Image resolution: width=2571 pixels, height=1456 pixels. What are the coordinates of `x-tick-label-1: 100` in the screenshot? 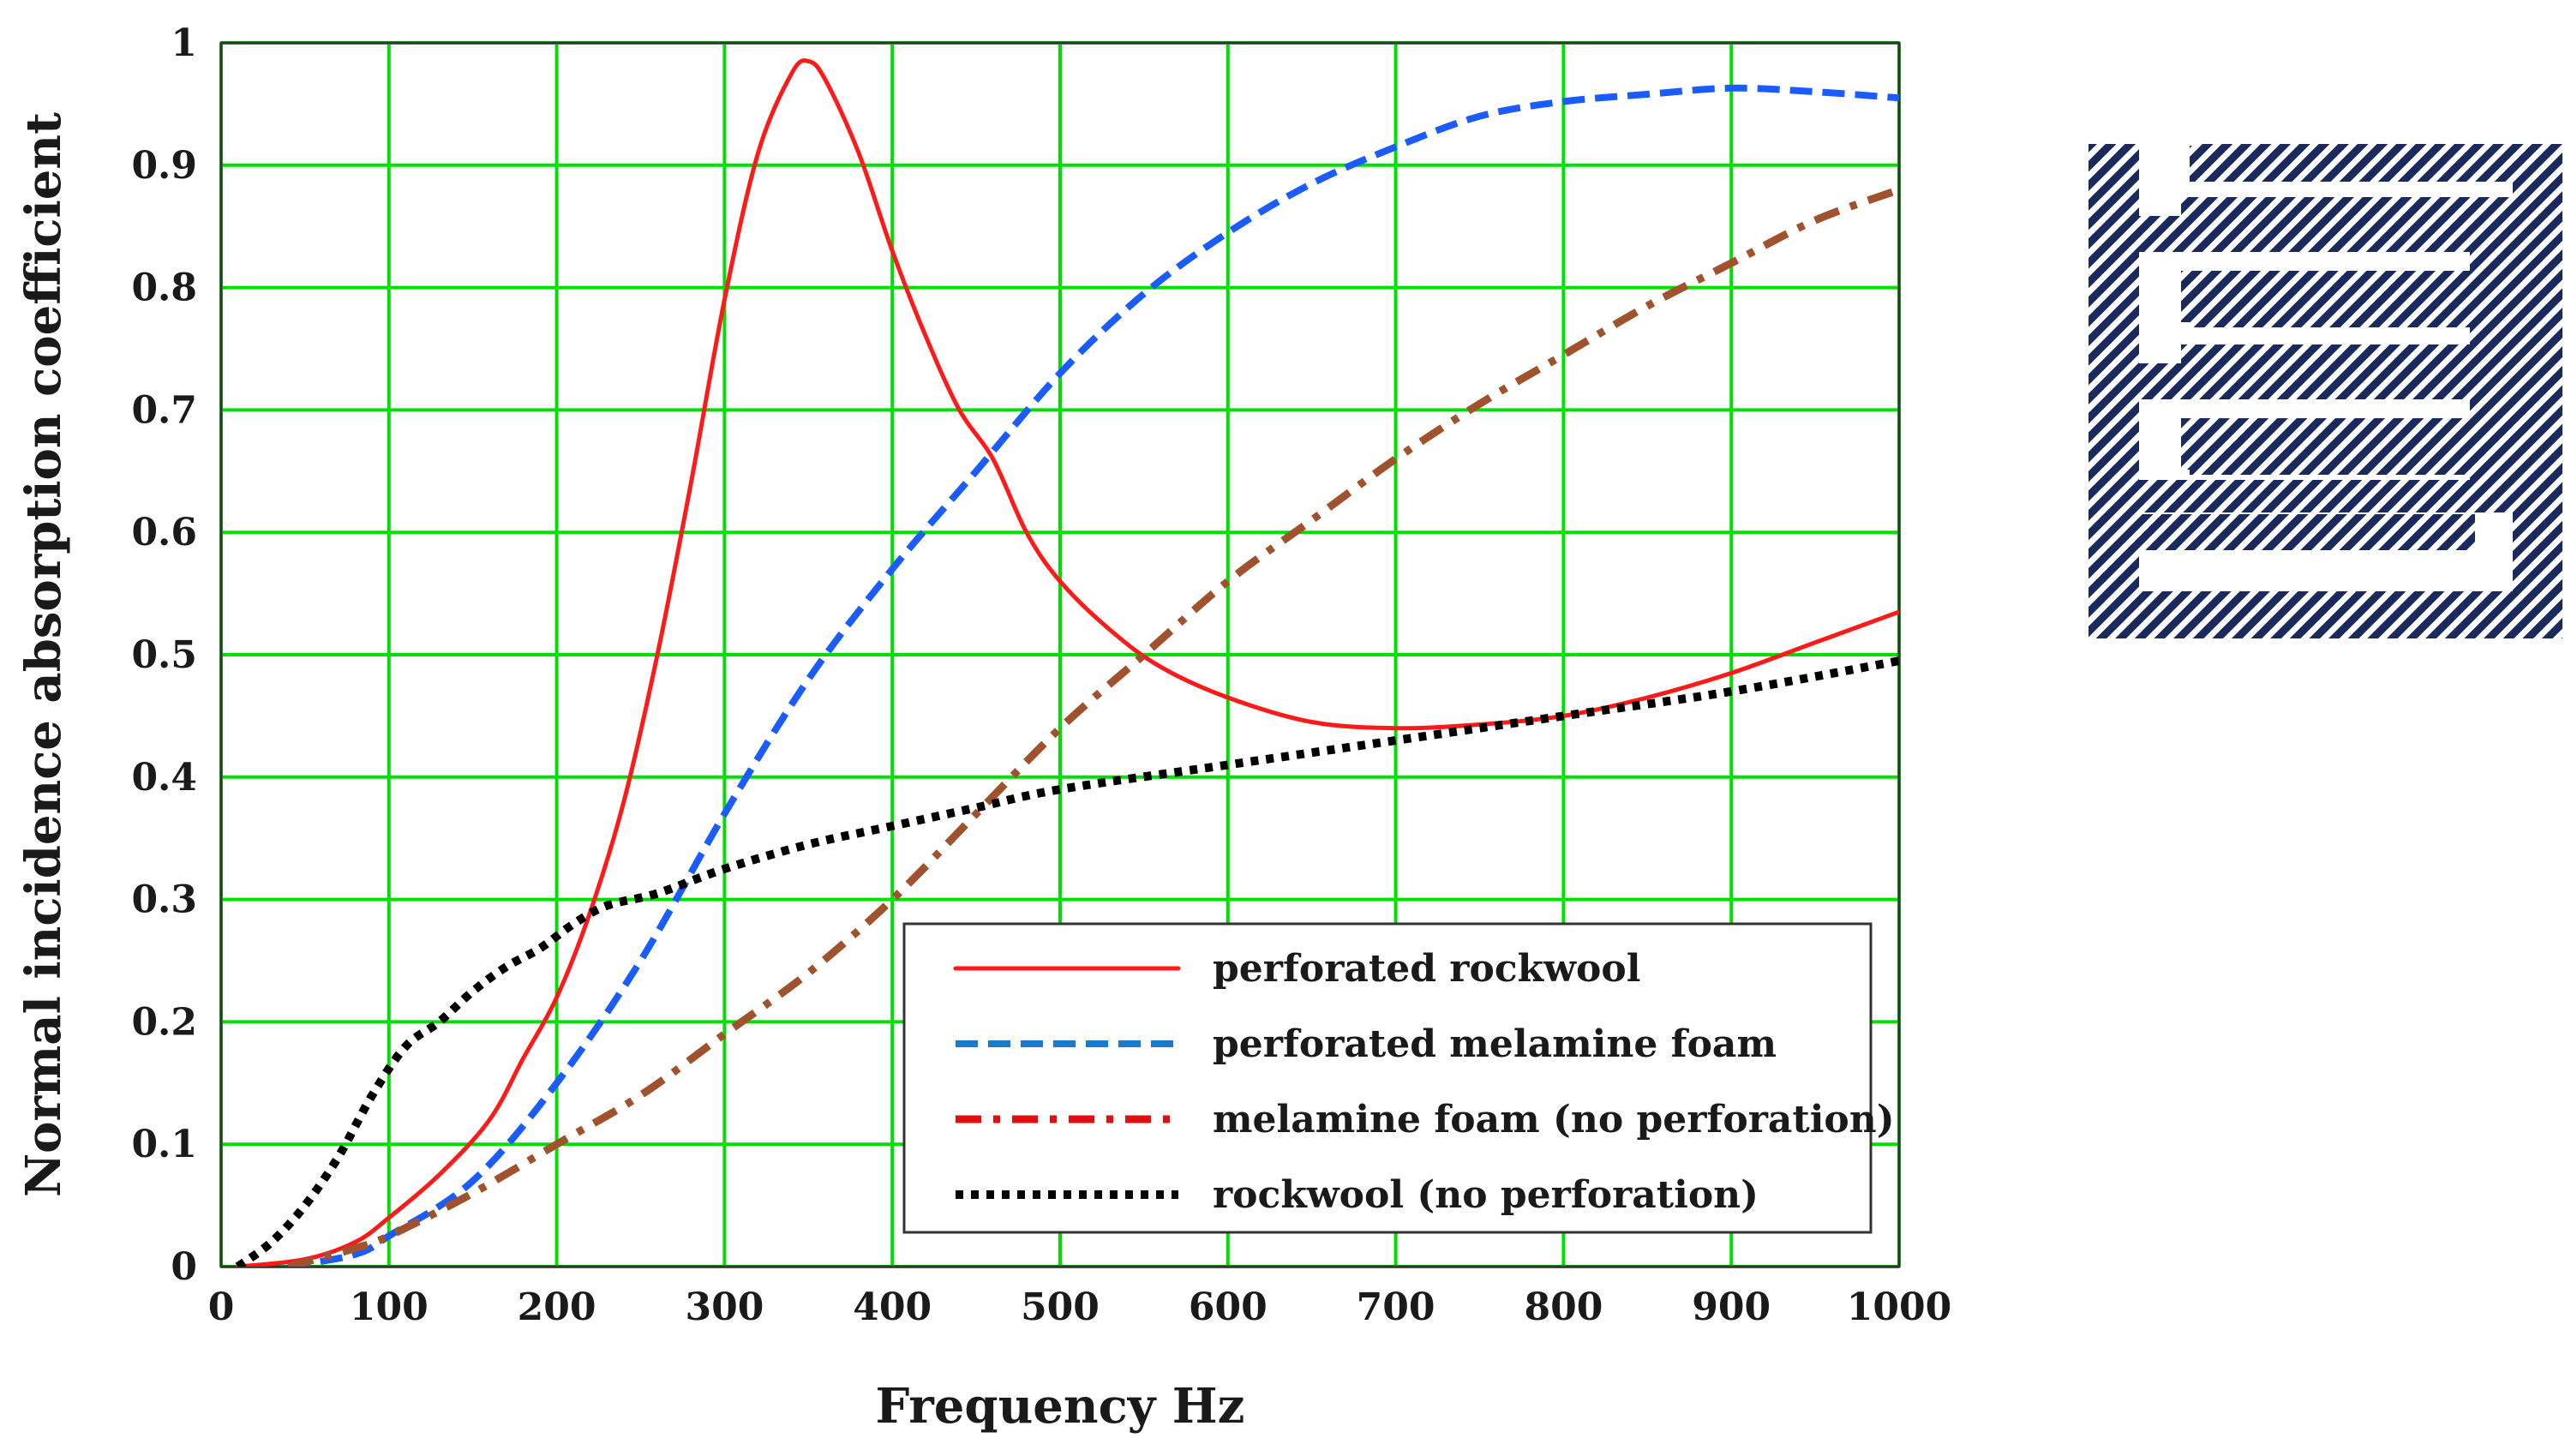 It's located at (389, 1307).